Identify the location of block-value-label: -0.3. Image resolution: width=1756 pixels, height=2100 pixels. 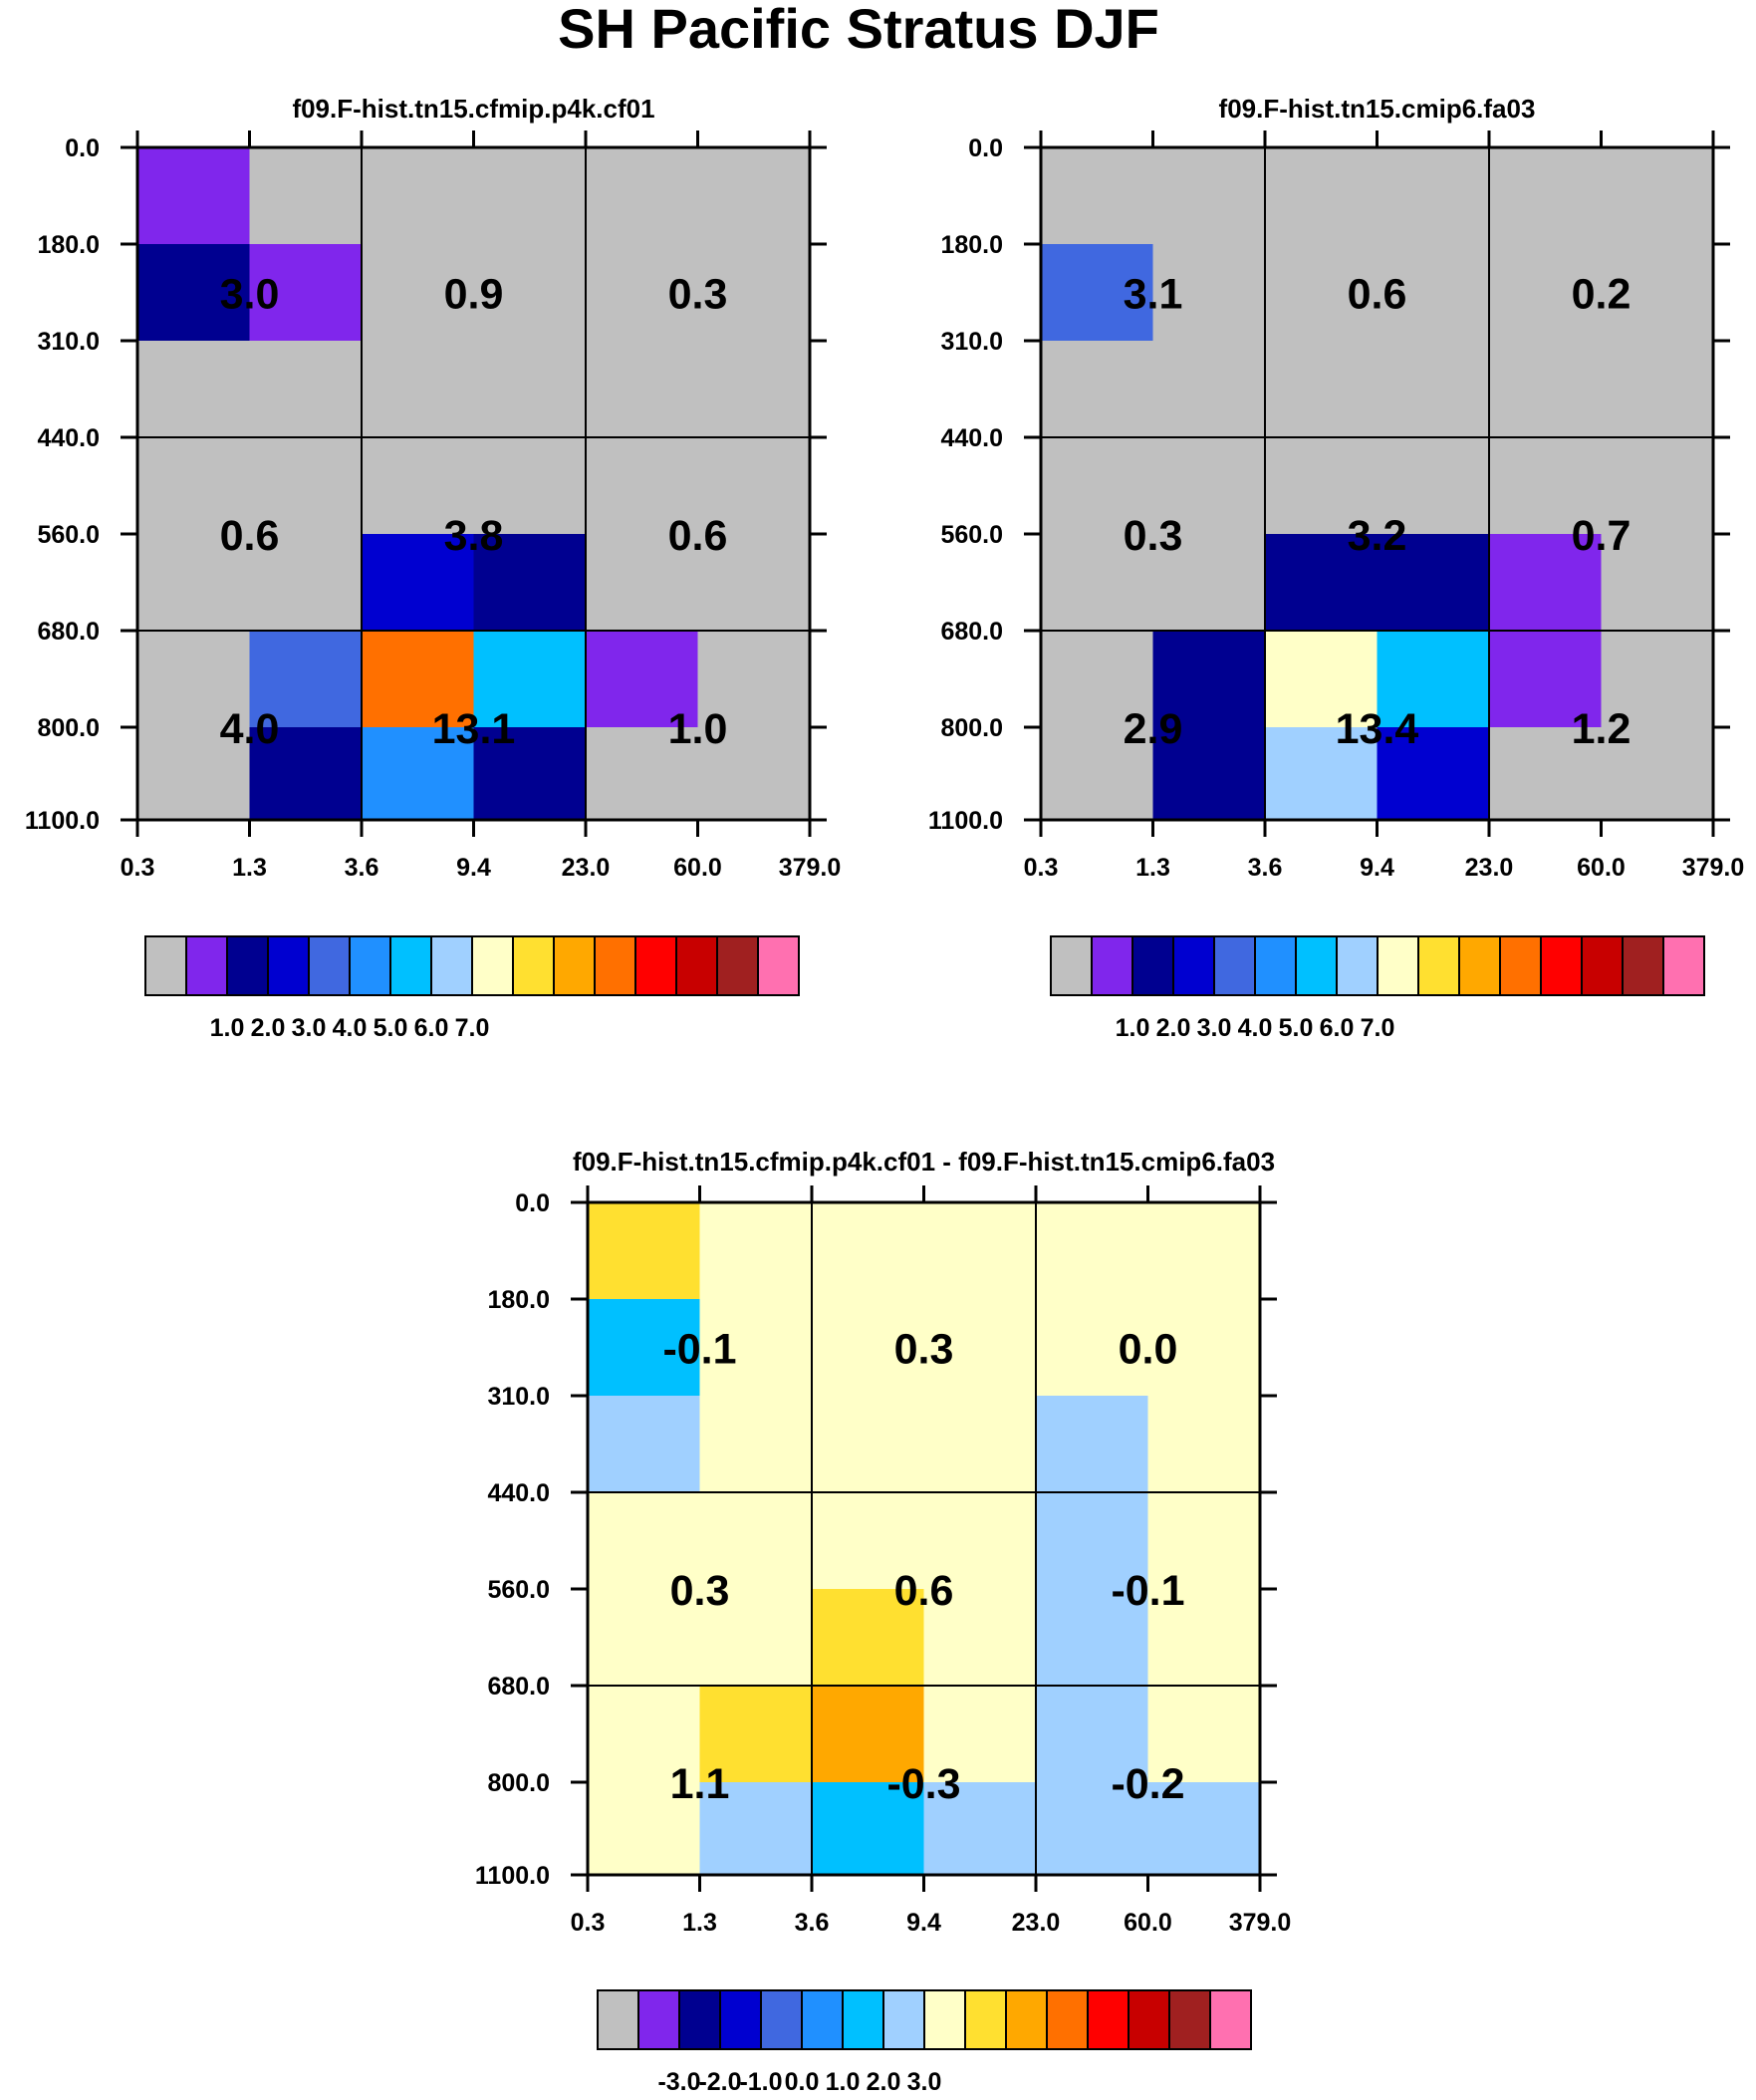
(923, 1784).